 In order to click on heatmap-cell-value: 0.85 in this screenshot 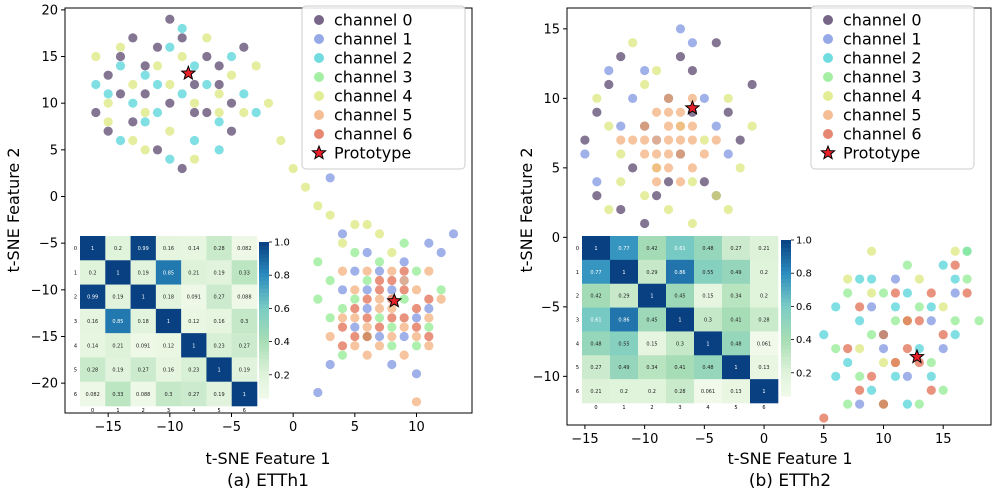, I will do `click(117, 322)`.